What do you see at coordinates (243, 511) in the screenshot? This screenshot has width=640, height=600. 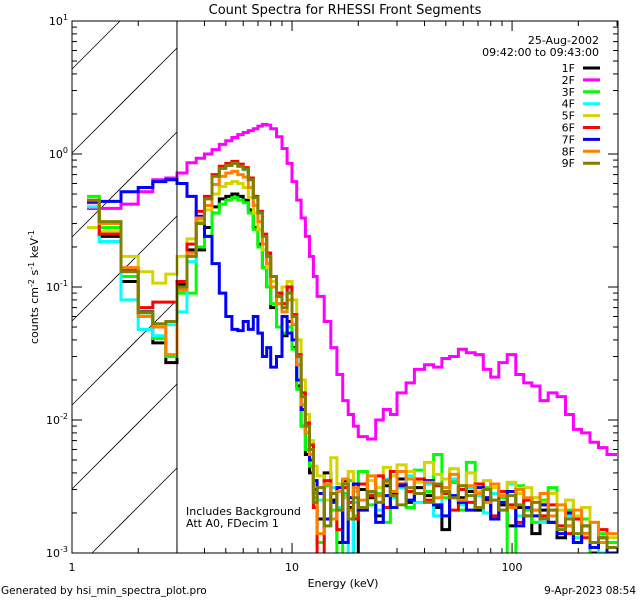 I see `annotation-background: Includes Background` at bounding box center [243, 511].